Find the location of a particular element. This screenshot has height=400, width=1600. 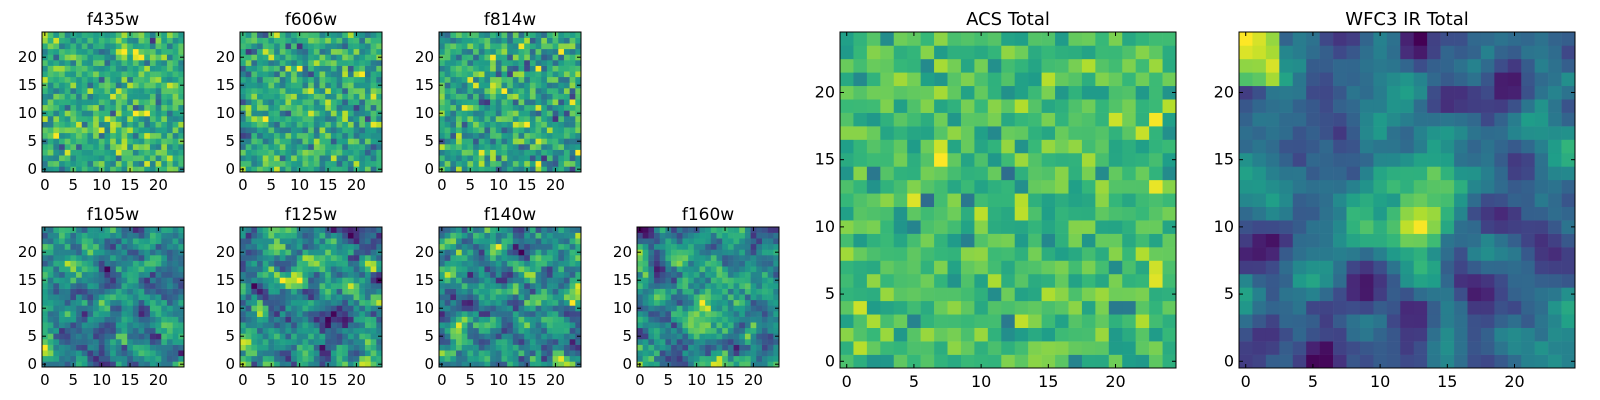

heatmap-panel-1: f606w0 5 10 15 2005101520 is located at coordinates (299, 102).